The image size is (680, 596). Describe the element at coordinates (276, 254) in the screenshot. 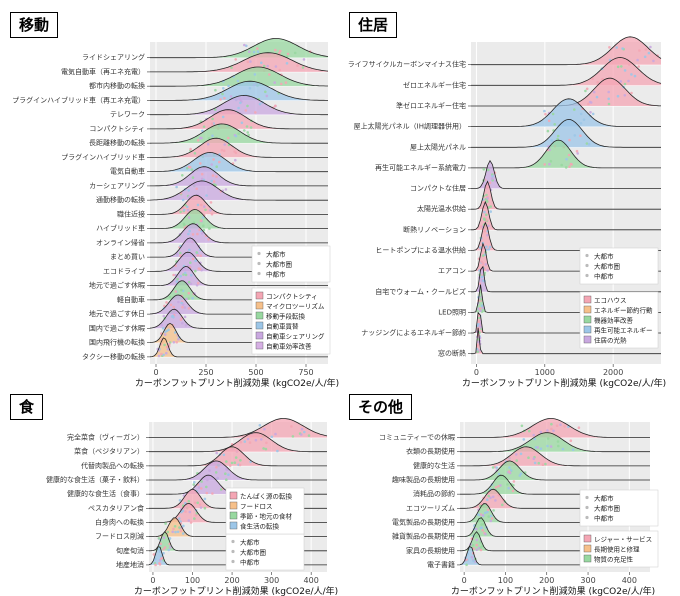

I see `legend-label: 大都市` at that location.